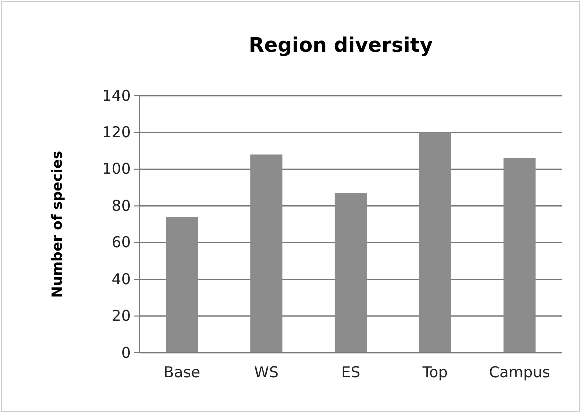 This screenshot has height=414, width=582. I want to click on y-tick-label: 40, so click(121, 279).